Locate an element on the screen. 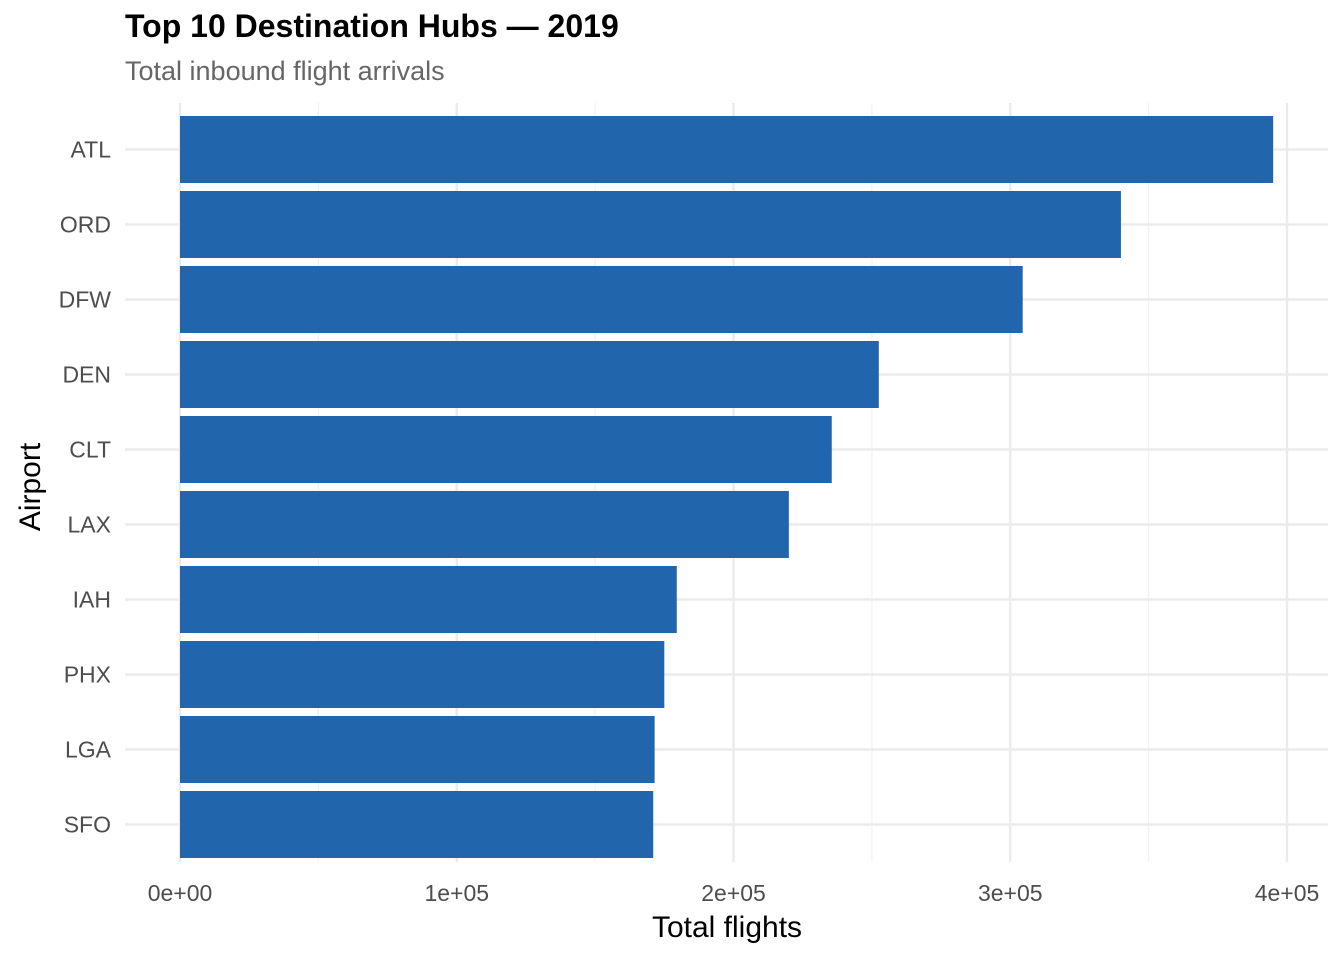 The width and height of the screenshot is (1344, 960). y-tick-label: PHX is located at coordinates (87, 675).